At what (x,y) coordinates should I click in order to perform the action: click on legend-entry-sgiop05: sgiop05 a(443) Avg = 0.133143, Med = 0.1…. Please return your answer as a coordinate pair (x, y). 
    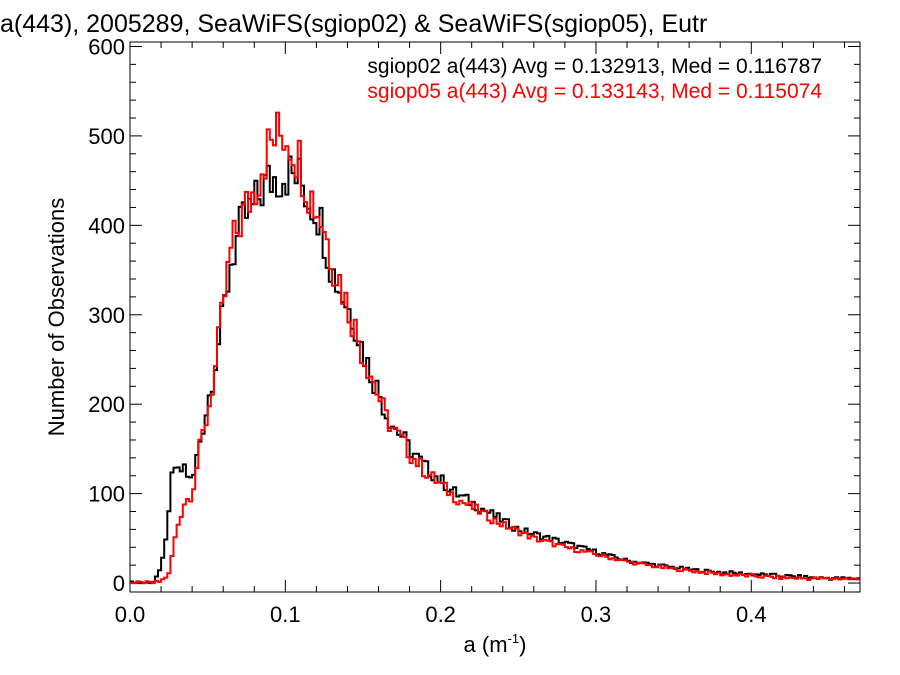
    Looking at the image, I should click on (594, 91).